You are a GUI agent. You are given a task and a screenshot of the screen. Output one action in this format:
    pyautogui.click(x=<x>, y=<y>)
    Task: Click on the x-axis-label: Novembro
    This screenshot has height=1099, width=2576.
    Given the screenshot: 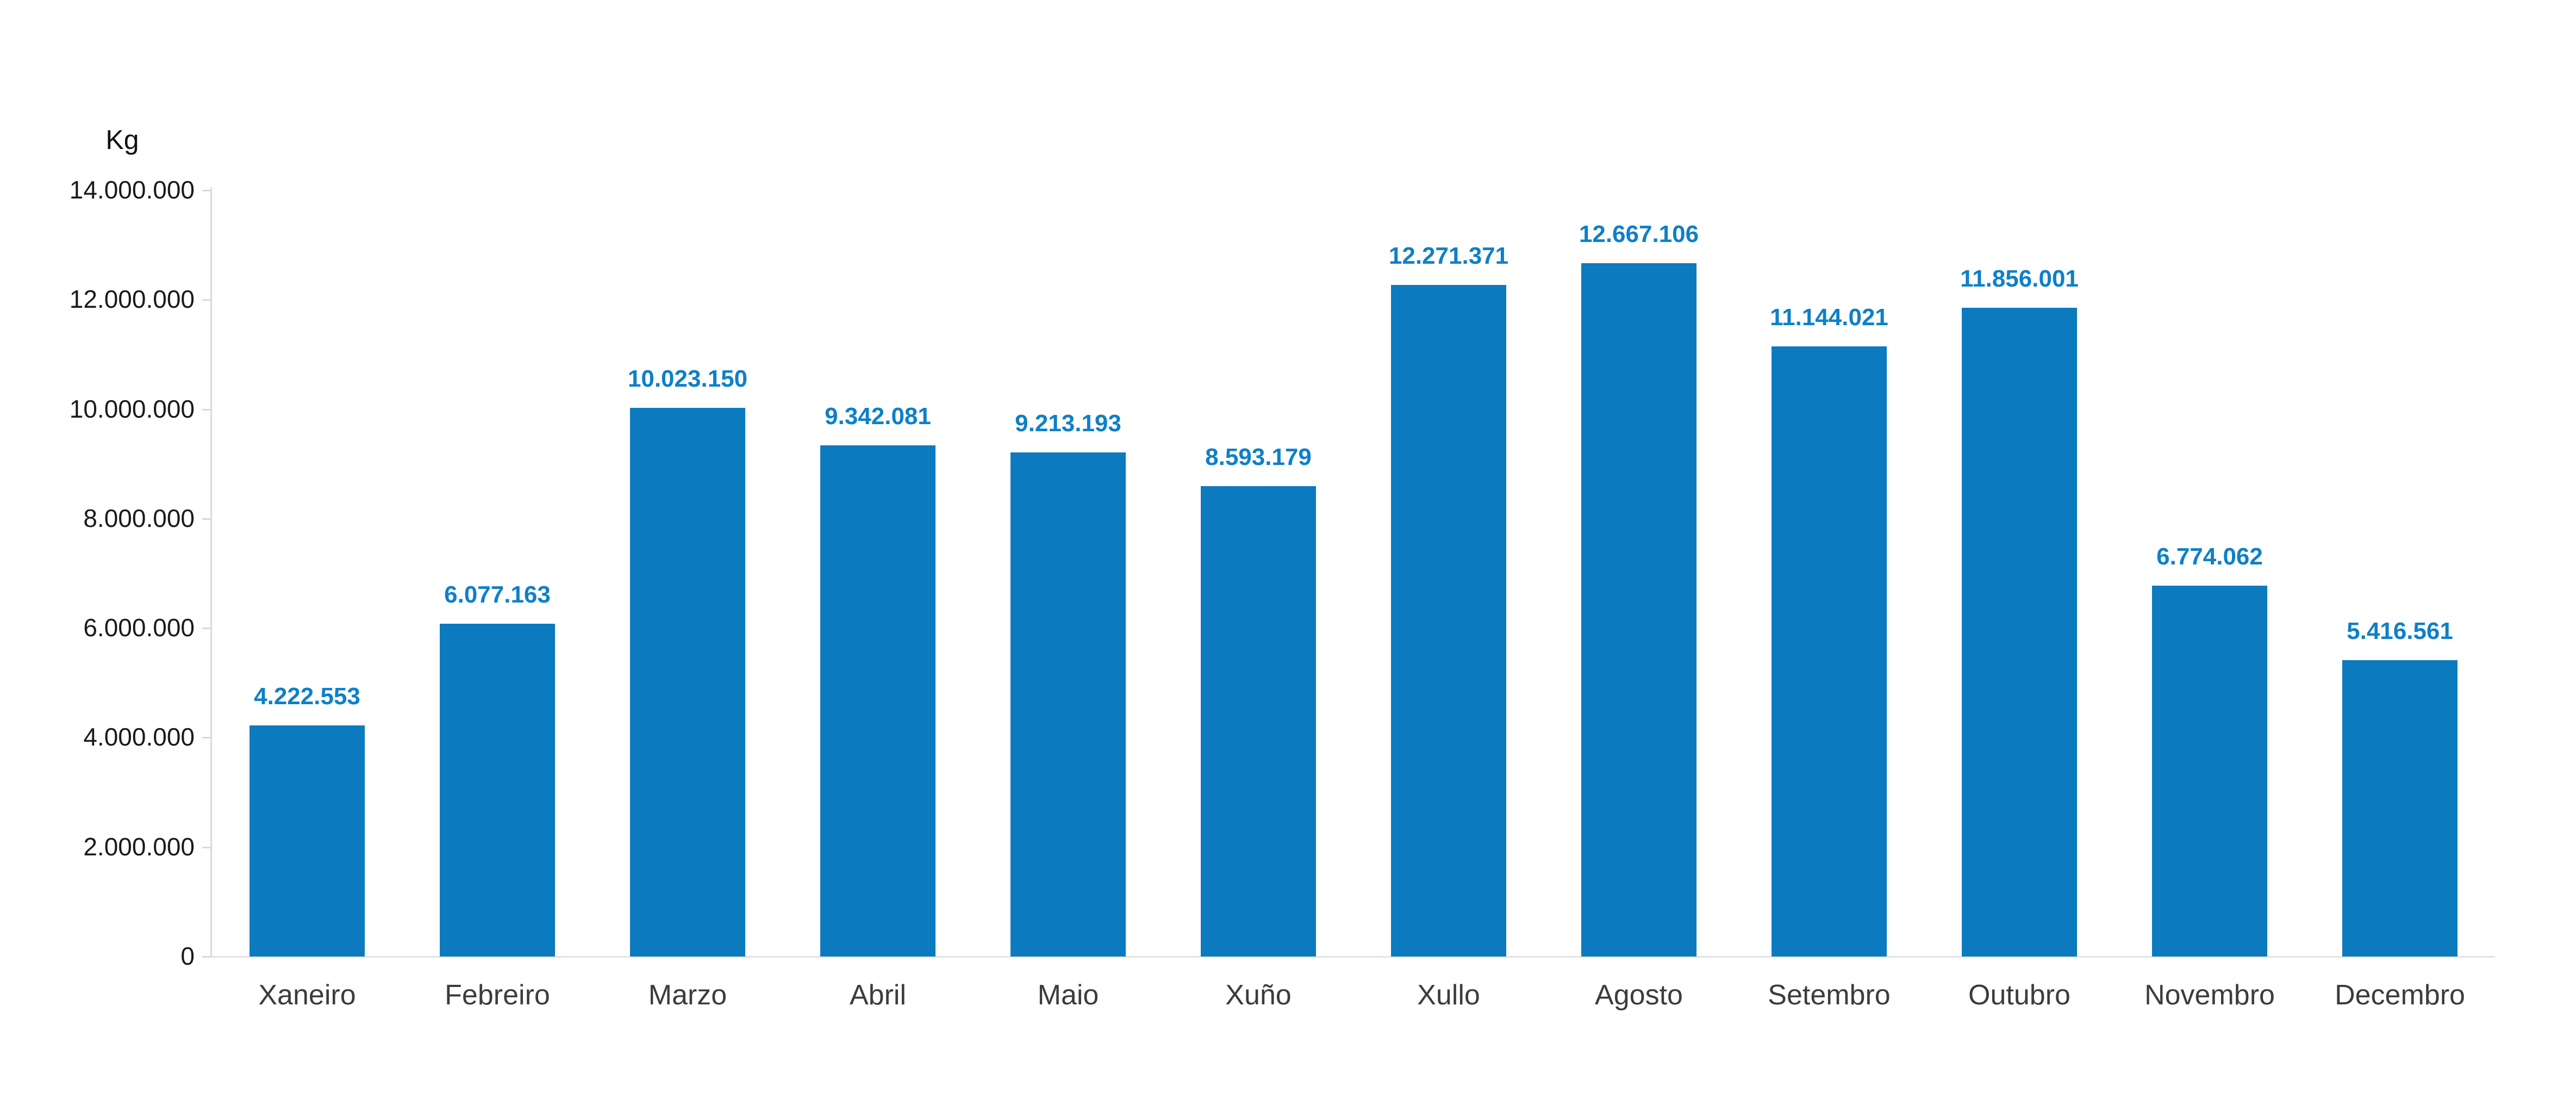 What is the action you would take?
    pyautogui.click(x=2209, y=995)
    